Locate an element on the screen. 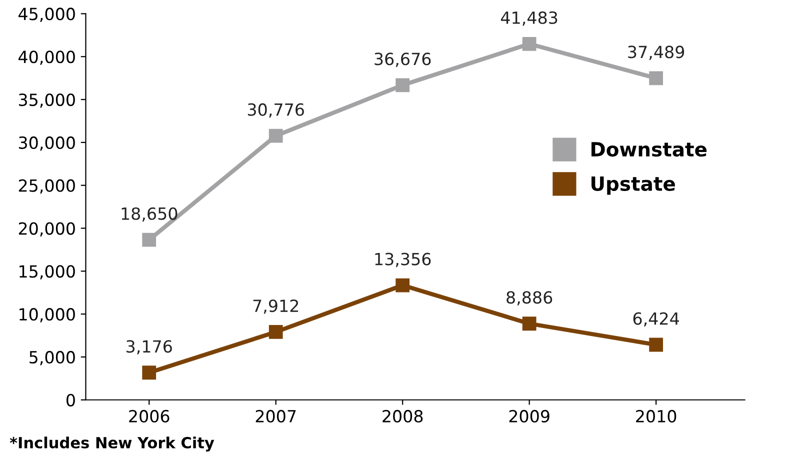  data-label: 37,489 is located at coordinates (656, 53).